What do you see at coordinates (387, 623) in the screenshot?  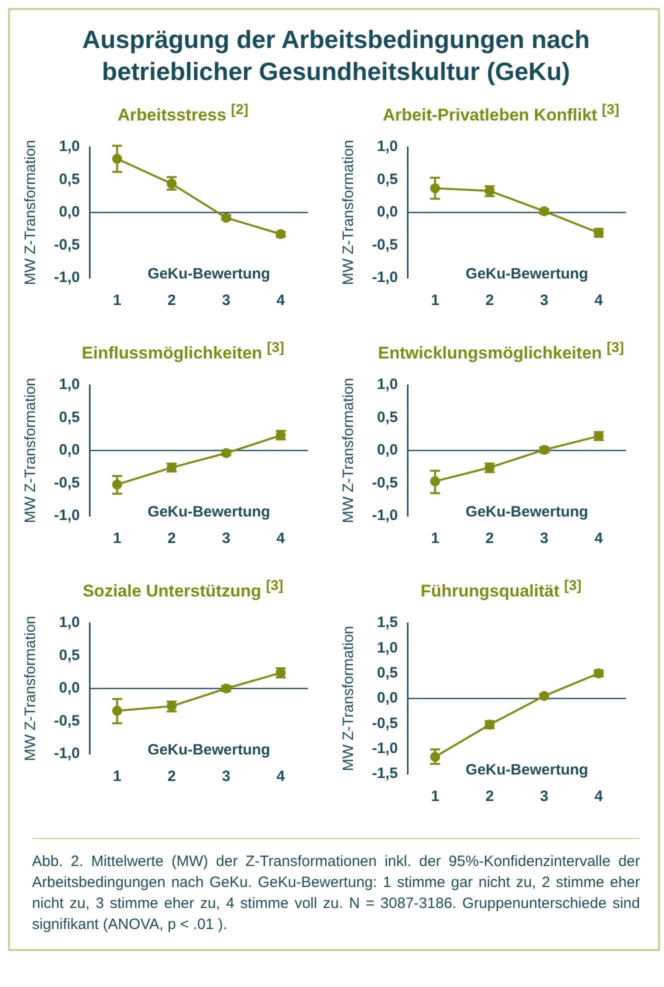 I see `y-tick-label: 1,5` at bounding box center [387, 623].